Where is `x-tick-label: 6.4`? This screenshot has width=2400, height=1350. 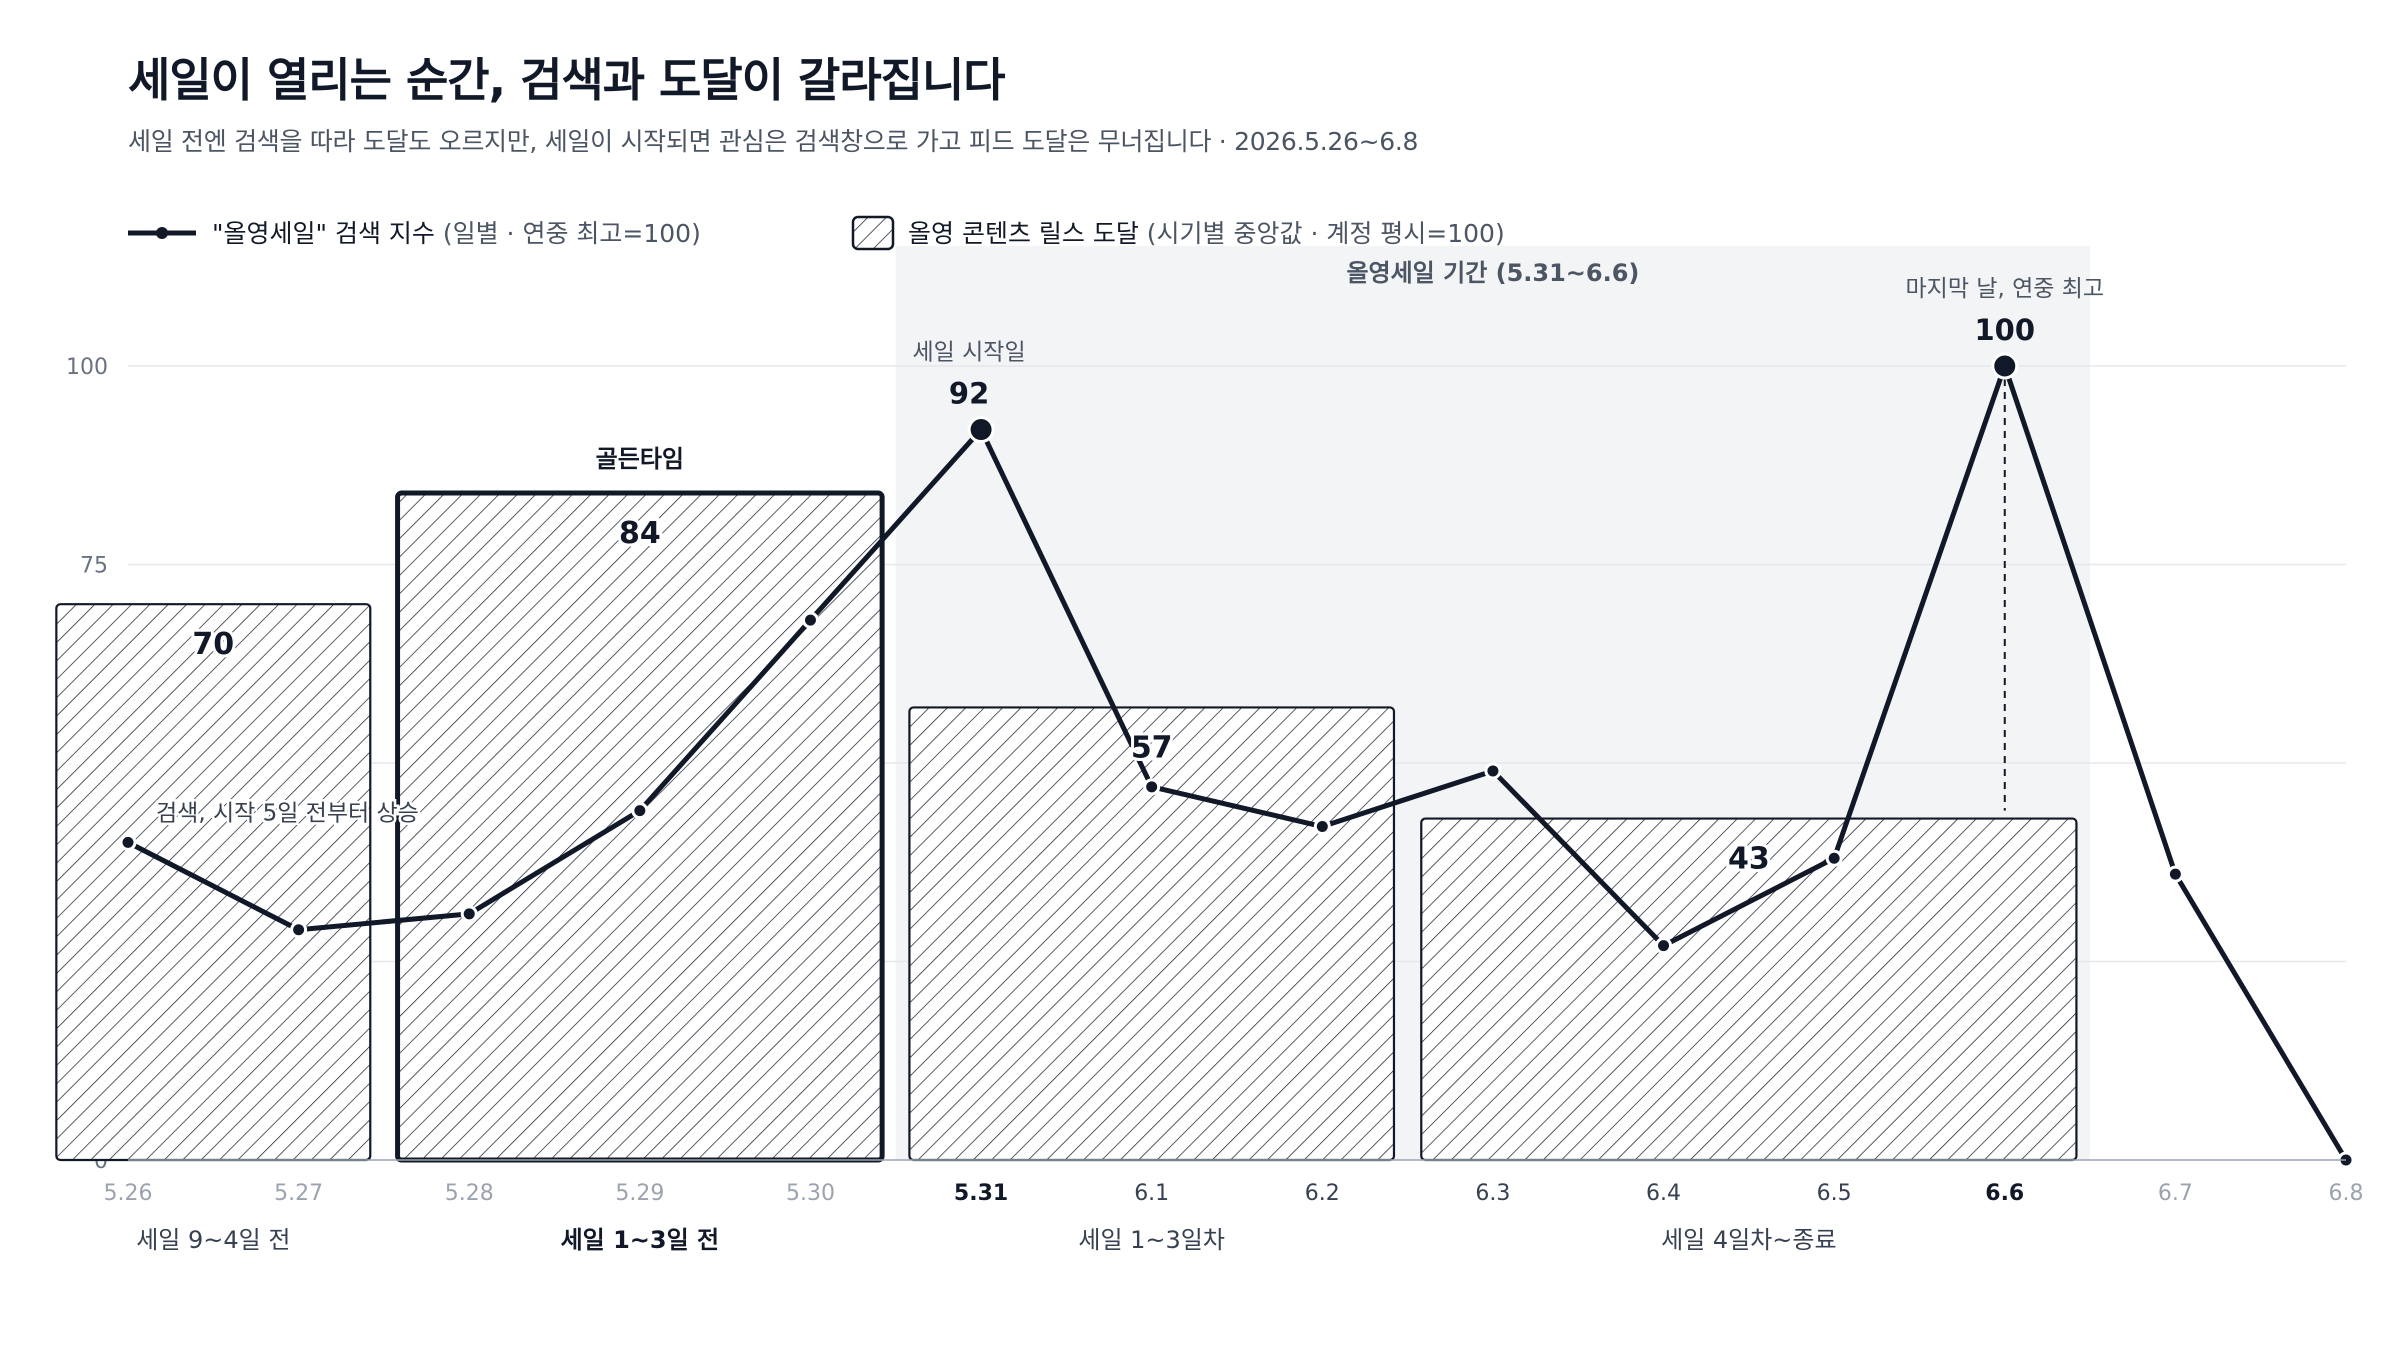
x-tick-label: 6.4 is located at coordinates (1663, 1193).